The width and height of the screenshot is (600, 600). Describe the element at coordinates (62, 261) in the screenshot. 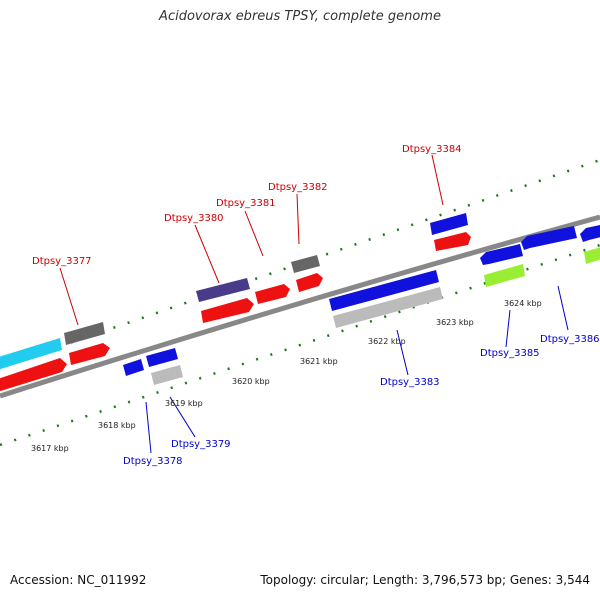

I see `gene-label: Dtpsy_3377` at that location.